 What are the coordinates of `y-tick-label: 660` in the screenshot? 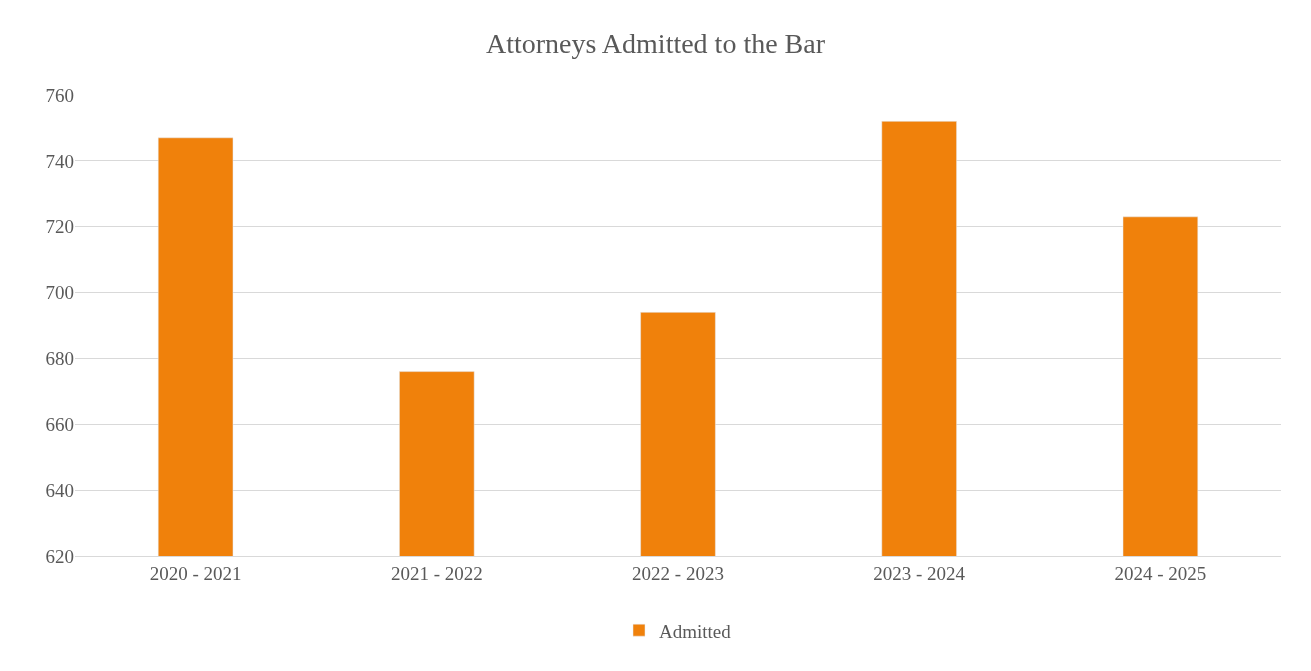 It's located at (59, 424).